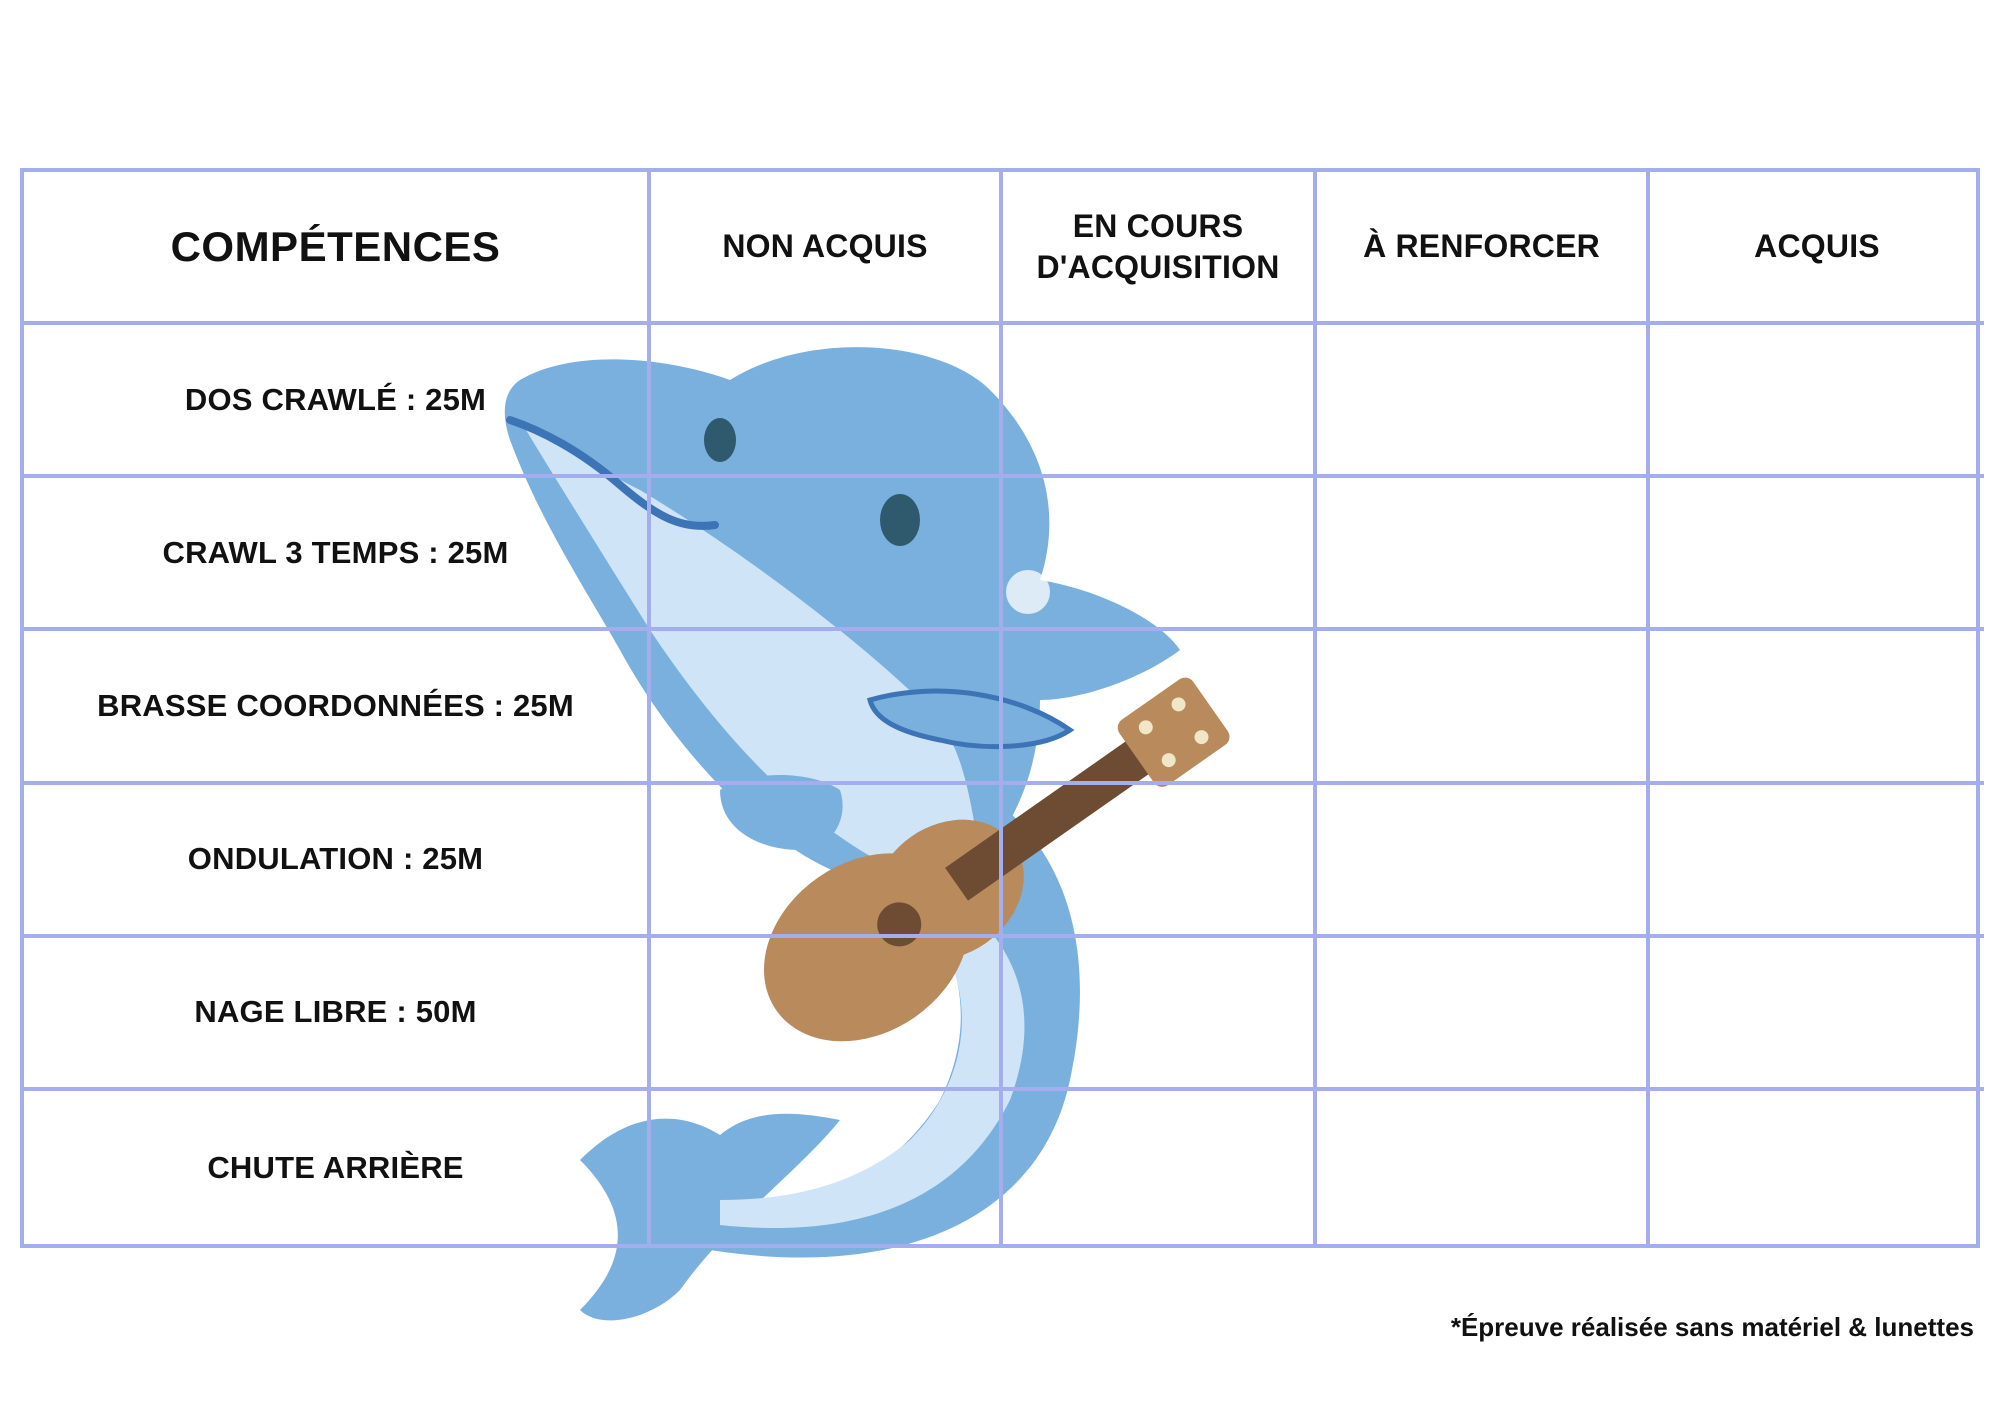  I want to click on dolphin-belly, so click(750, 646).